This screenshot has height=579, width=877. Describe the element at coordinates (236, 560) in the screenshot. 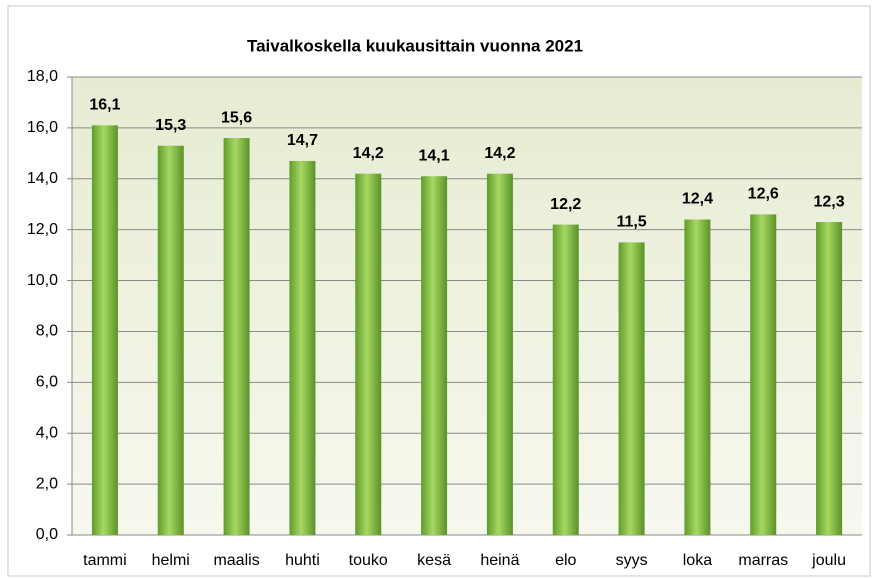

I see `x-tick-label: maalis` at that location.